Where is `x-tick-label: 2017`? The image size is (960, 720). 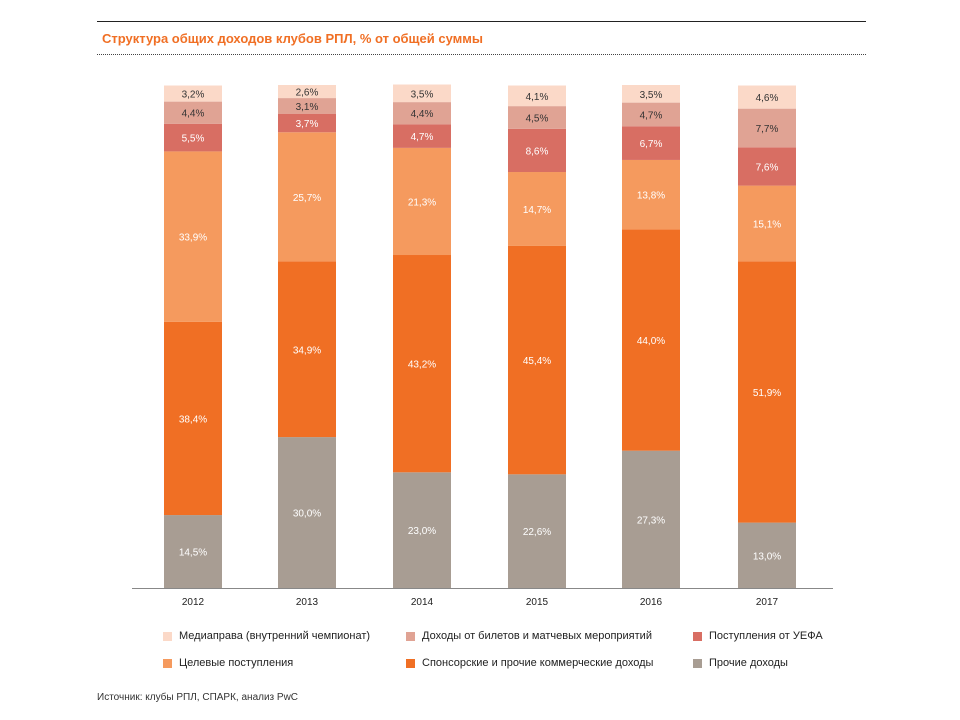
x-tick-label: 2017 is located at coordinates (767, 602).